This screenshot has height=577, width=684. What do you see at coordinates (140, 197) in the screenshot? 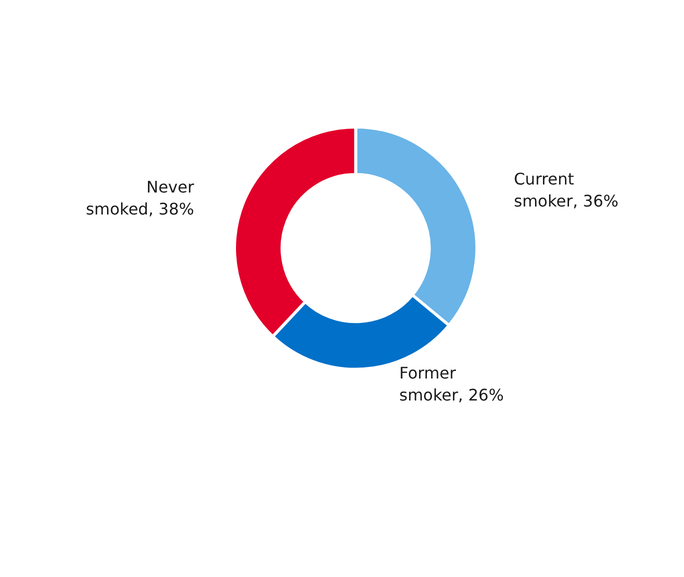
I see `slice-label: Never smoked, 38%` at bounding box center [140, 197].